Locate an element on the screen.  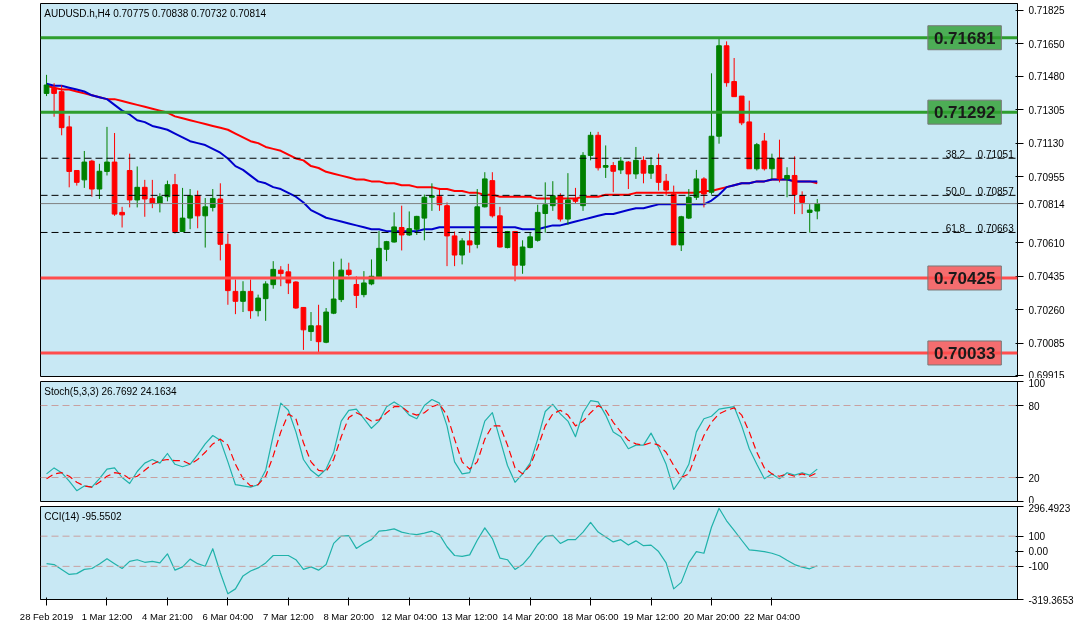
y-tick-label: 0.71650 is located at coordinates (1047, 44).